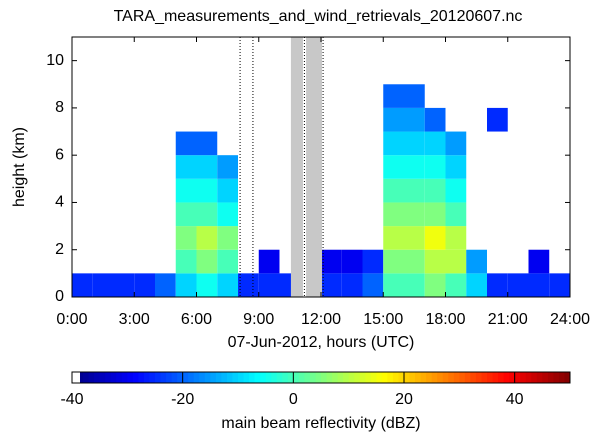 The width and height of the screenshot is (596, 436). What do you see at coordinates (258, 319) in the screenshot?
I see `x-tick-label: 9:00` at bounding box center [258, 319].